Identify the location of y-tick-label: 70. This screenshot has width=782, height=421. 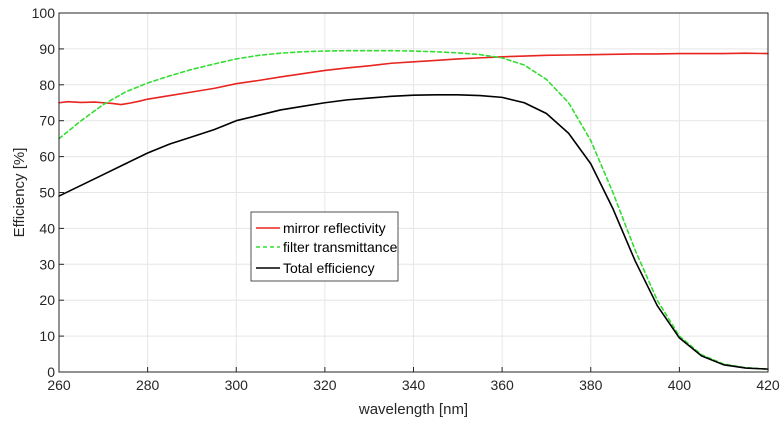
(47, 121).